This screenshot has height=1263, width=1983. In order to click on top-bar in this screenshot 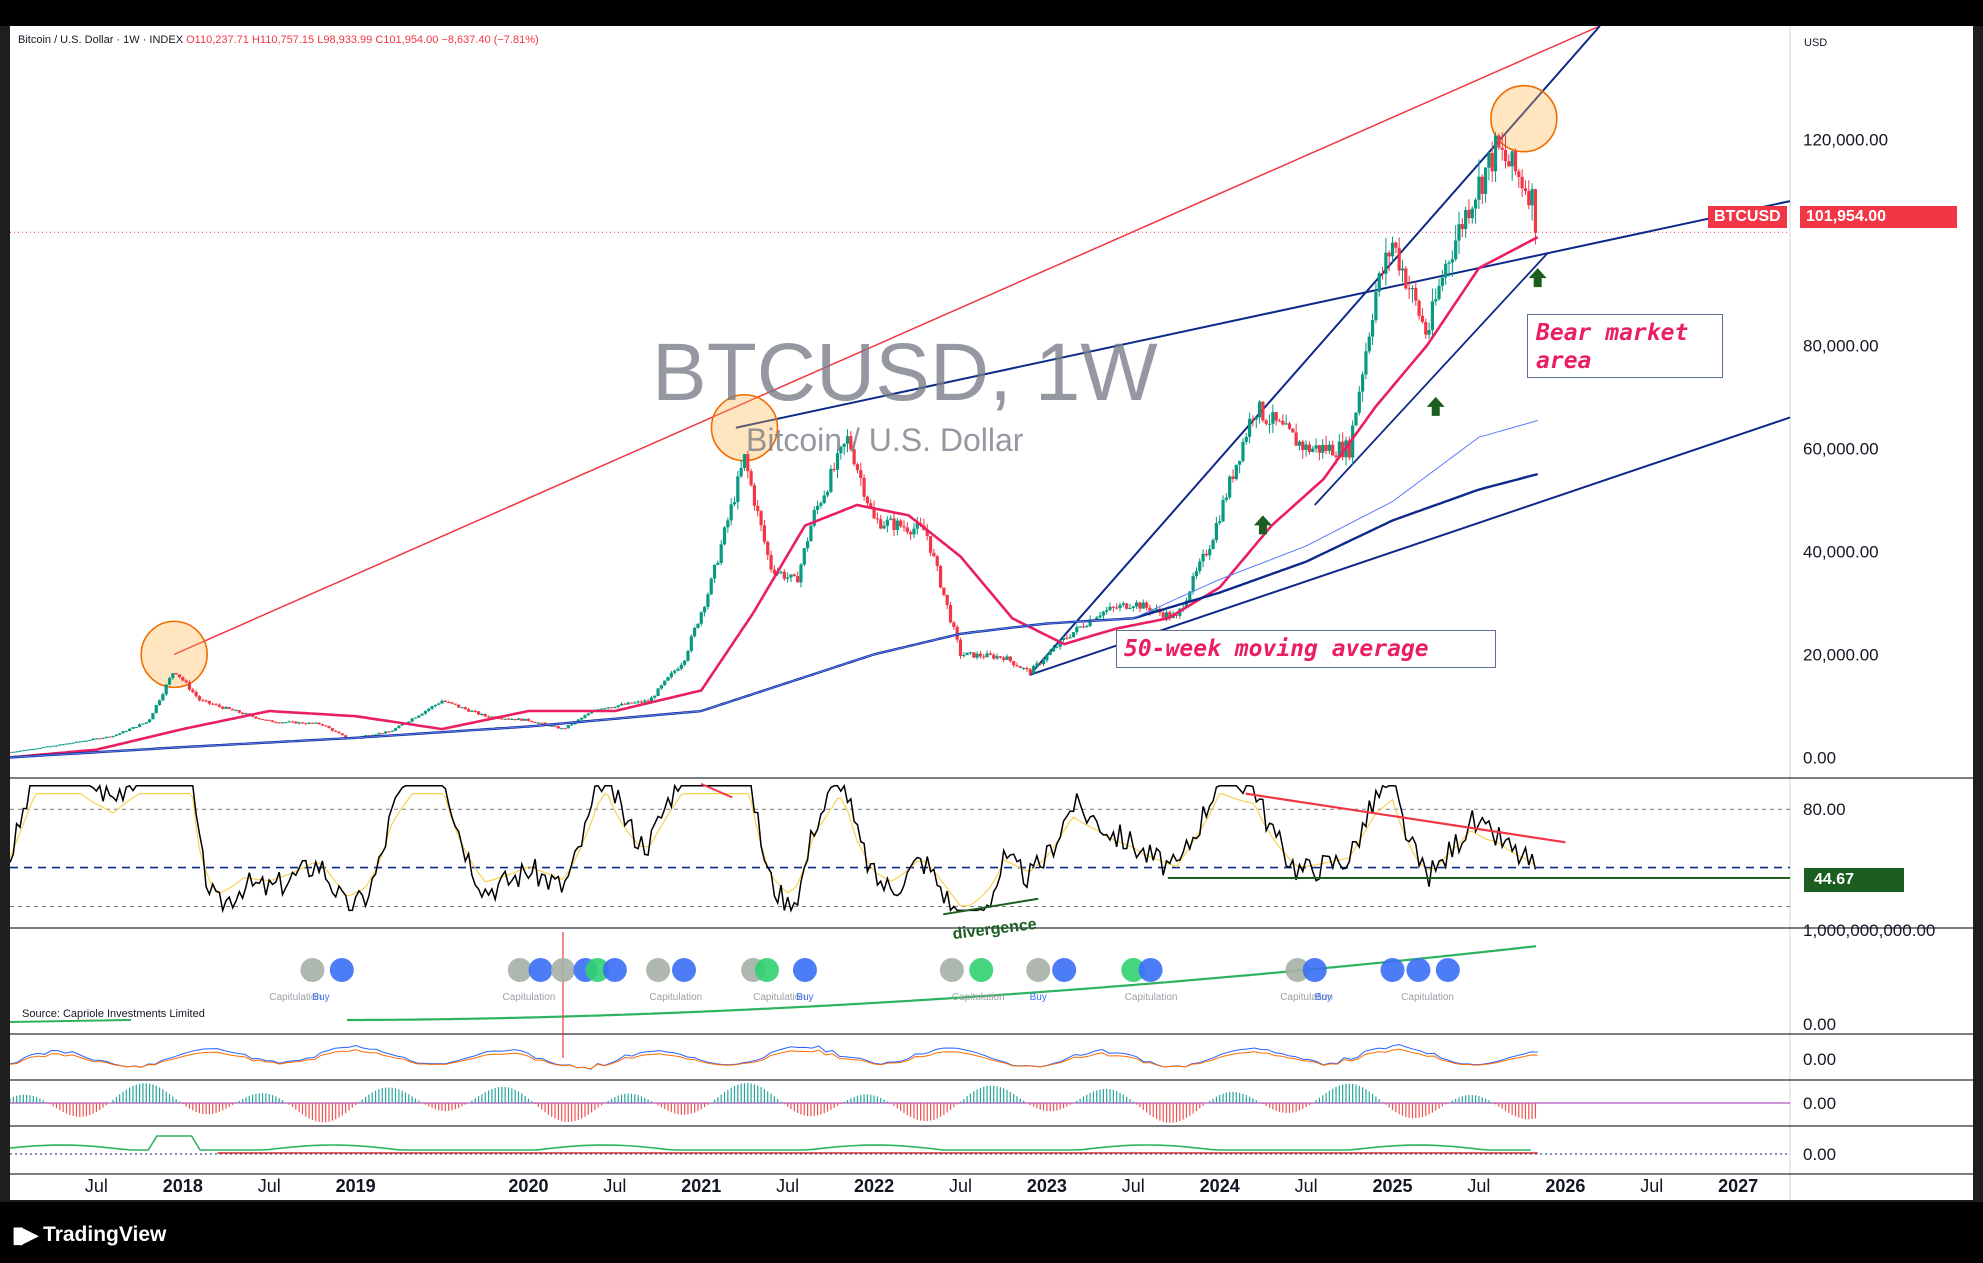, I will do `click(991, 13)`.